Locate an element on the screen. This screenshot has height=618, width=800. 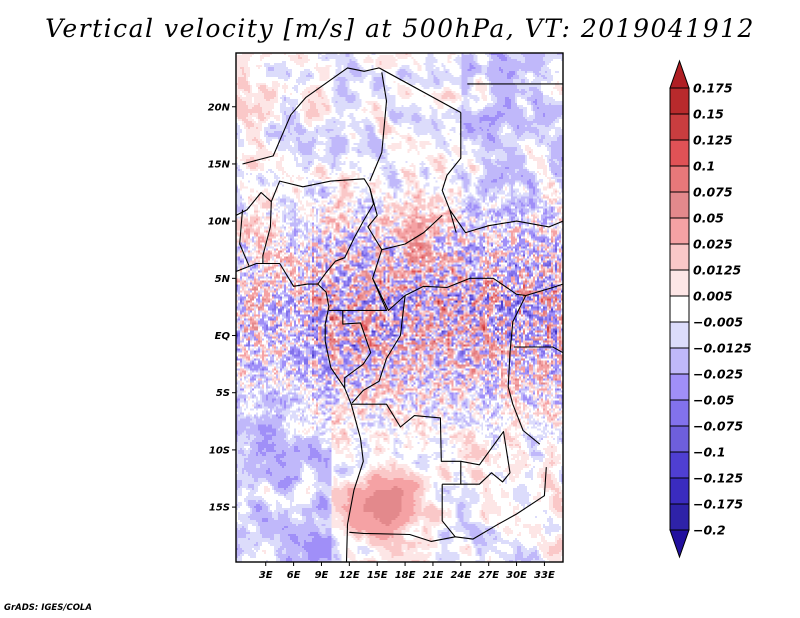
x-tick-label: 15E is located at coordinates (377, 575).